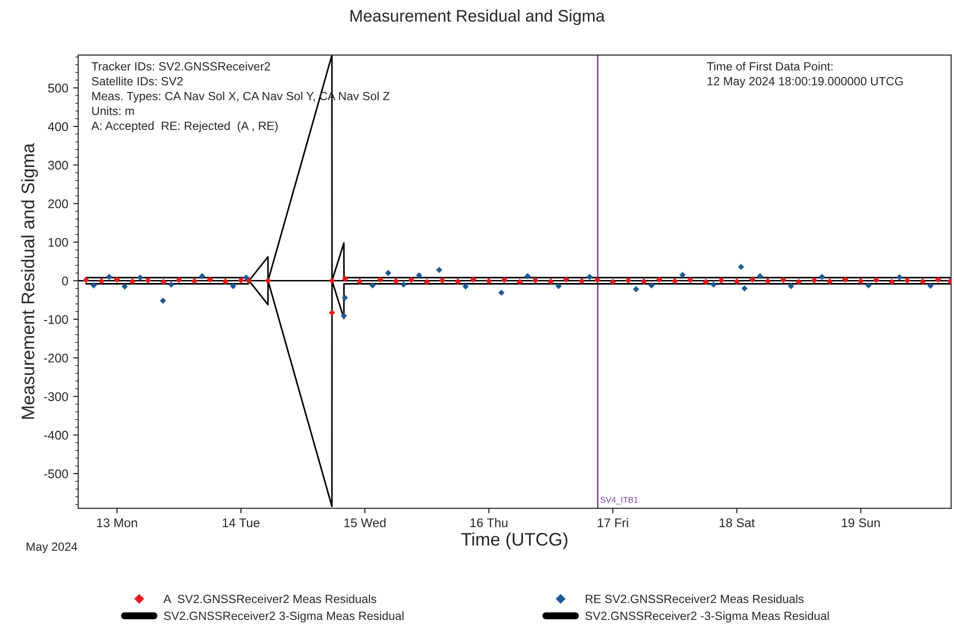  What do you see at coordinates (58, 203) in the screenshot?
I see `y-tick-label: 200` at bounding box center [58, 203].